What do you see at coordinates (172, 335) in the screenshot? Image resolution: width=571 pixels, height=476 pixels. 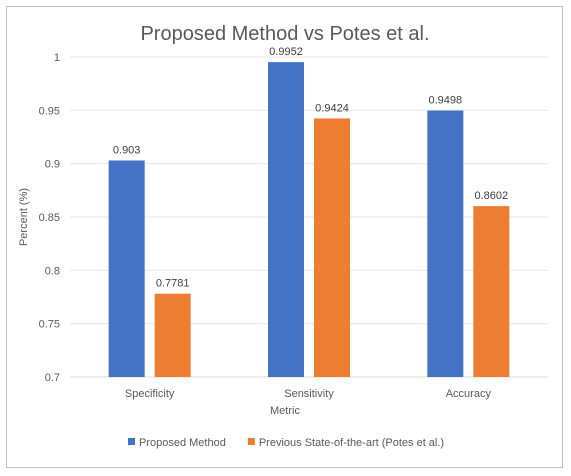 I see `bar-previous-specificity` at bounding box center [172, 335].